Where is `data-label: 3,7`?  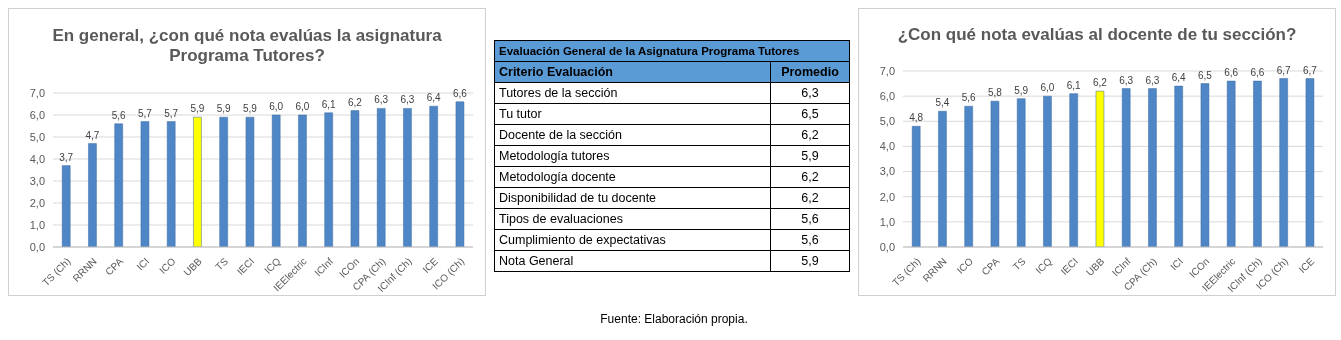
data-label: 3,7 is located at coordinates (66, 157).